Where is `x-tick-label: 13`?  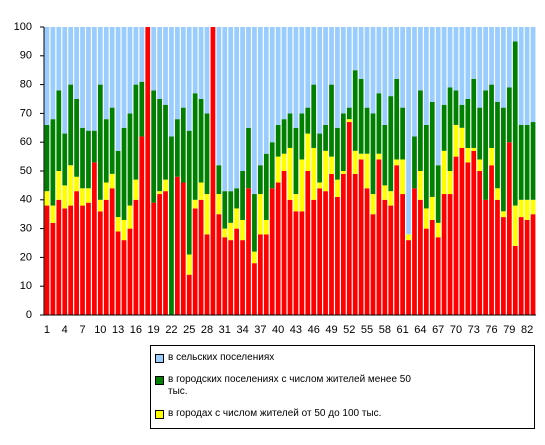 x-tick-label: 13 is located at coordinates (118, 330).